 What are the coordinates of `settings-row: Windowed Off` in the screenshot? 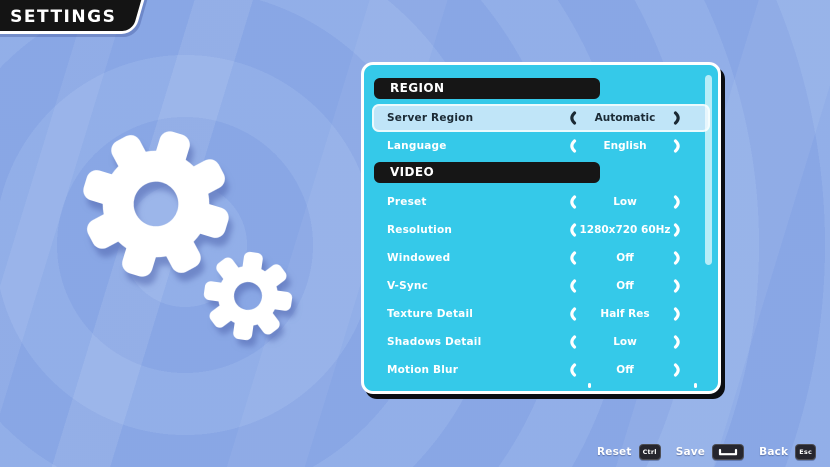 It's located at (541, 258).